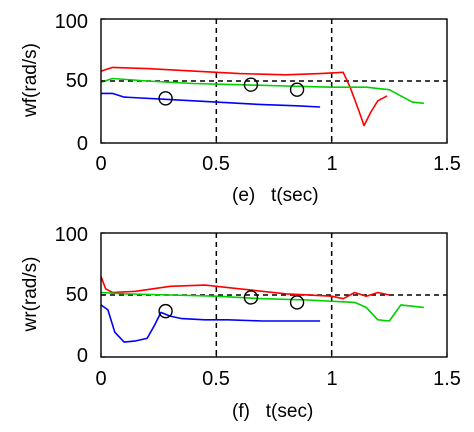 The height and width of the screenshot is (432, 474). What do you see at coordinates (272, 411) in the screenshot?
I see `panel-f-caption: (f) t(sec)` at bounding box center [272, 411].